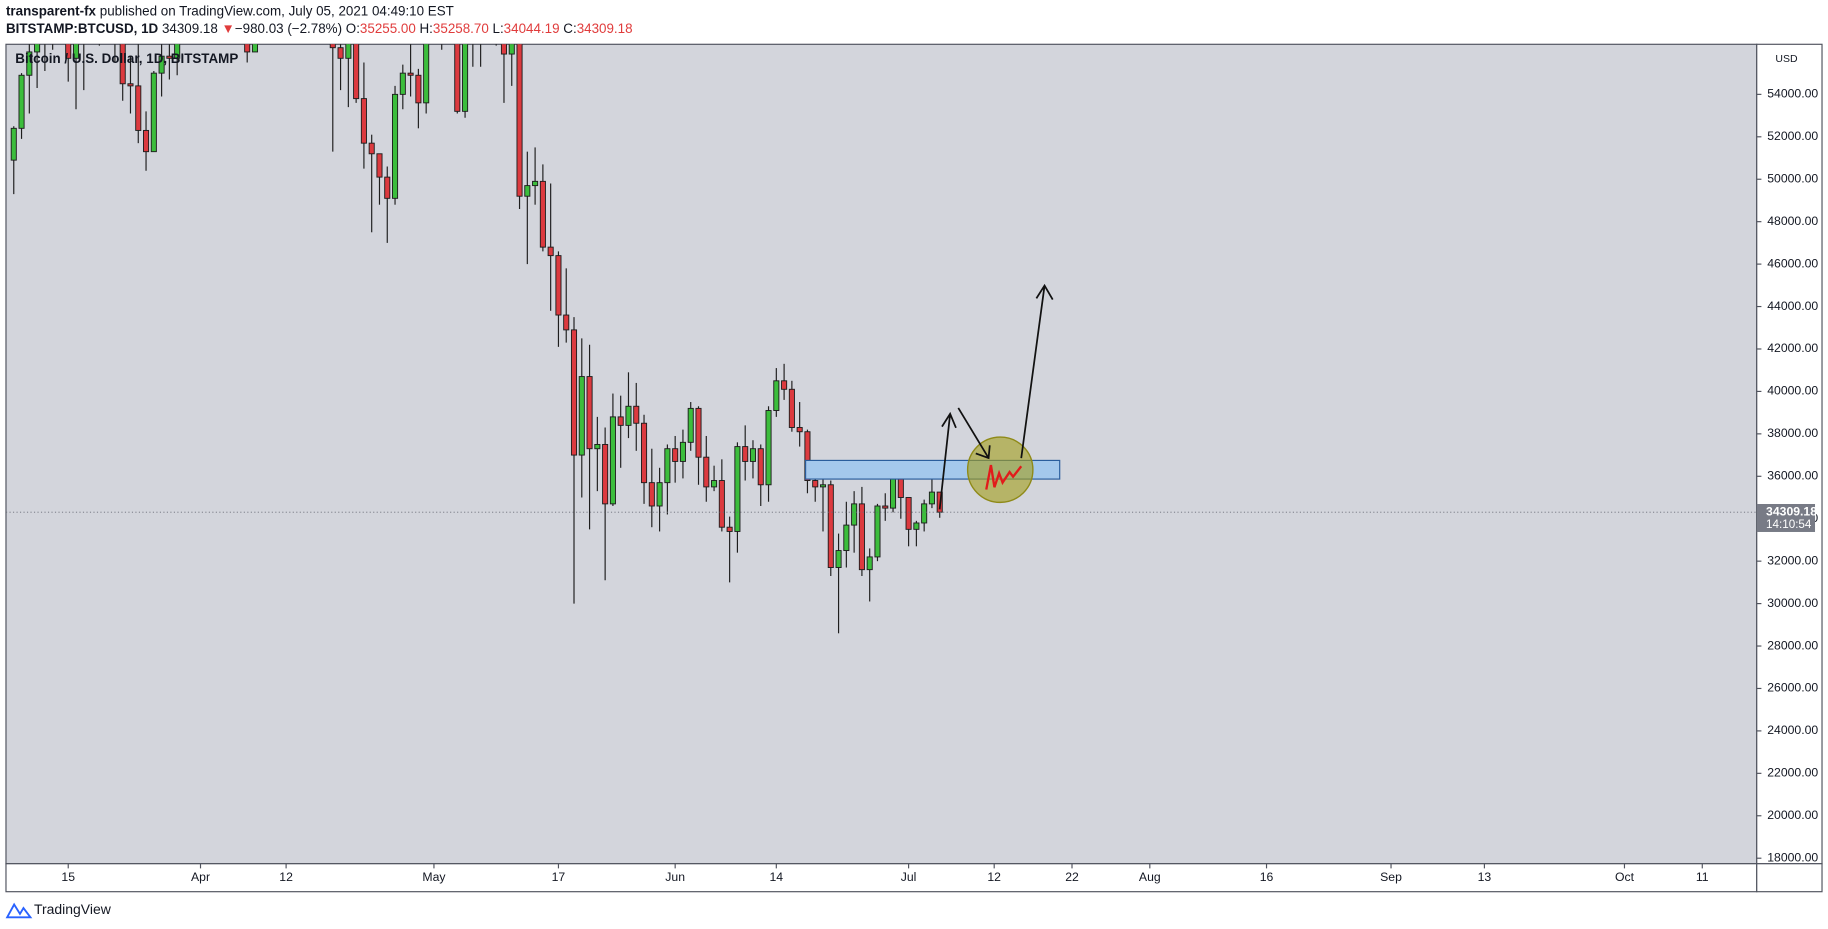 Image resolution: width=1828 pixels, height=929 pixels. What do you see at coordinates (461, 28) in the screenshot?
I see `h-value: 35258.70` at bounding box center [461, 28].